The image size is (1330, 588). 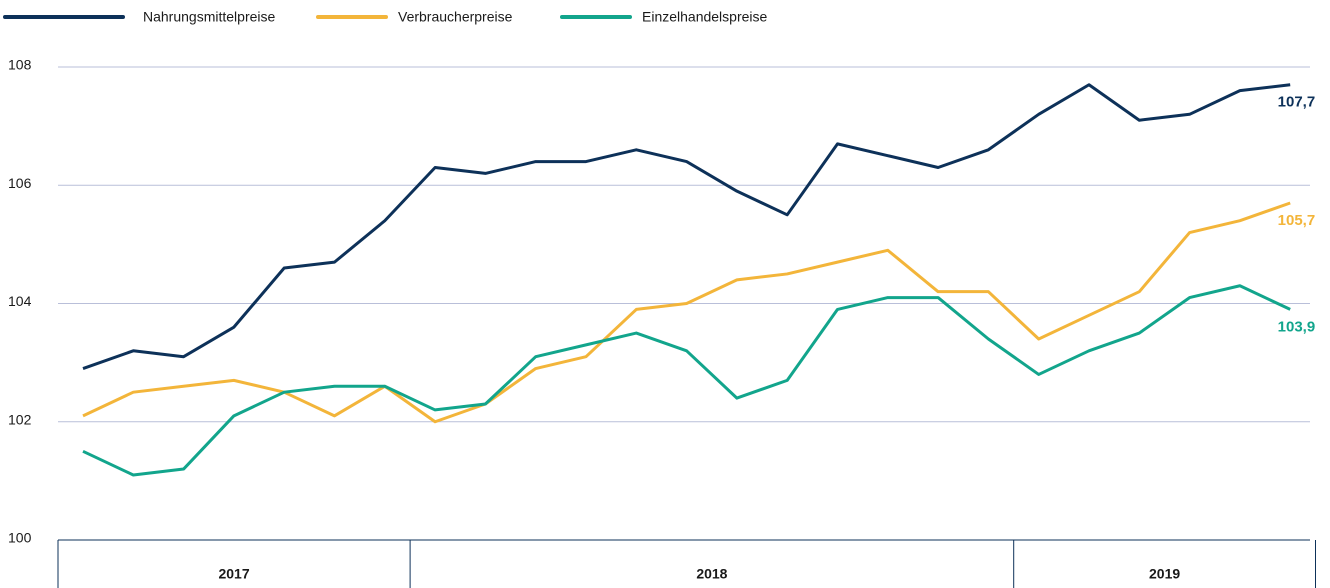 I want to click on legend-label: Nahrungsmittelpreise, so click(x=209, y=17).